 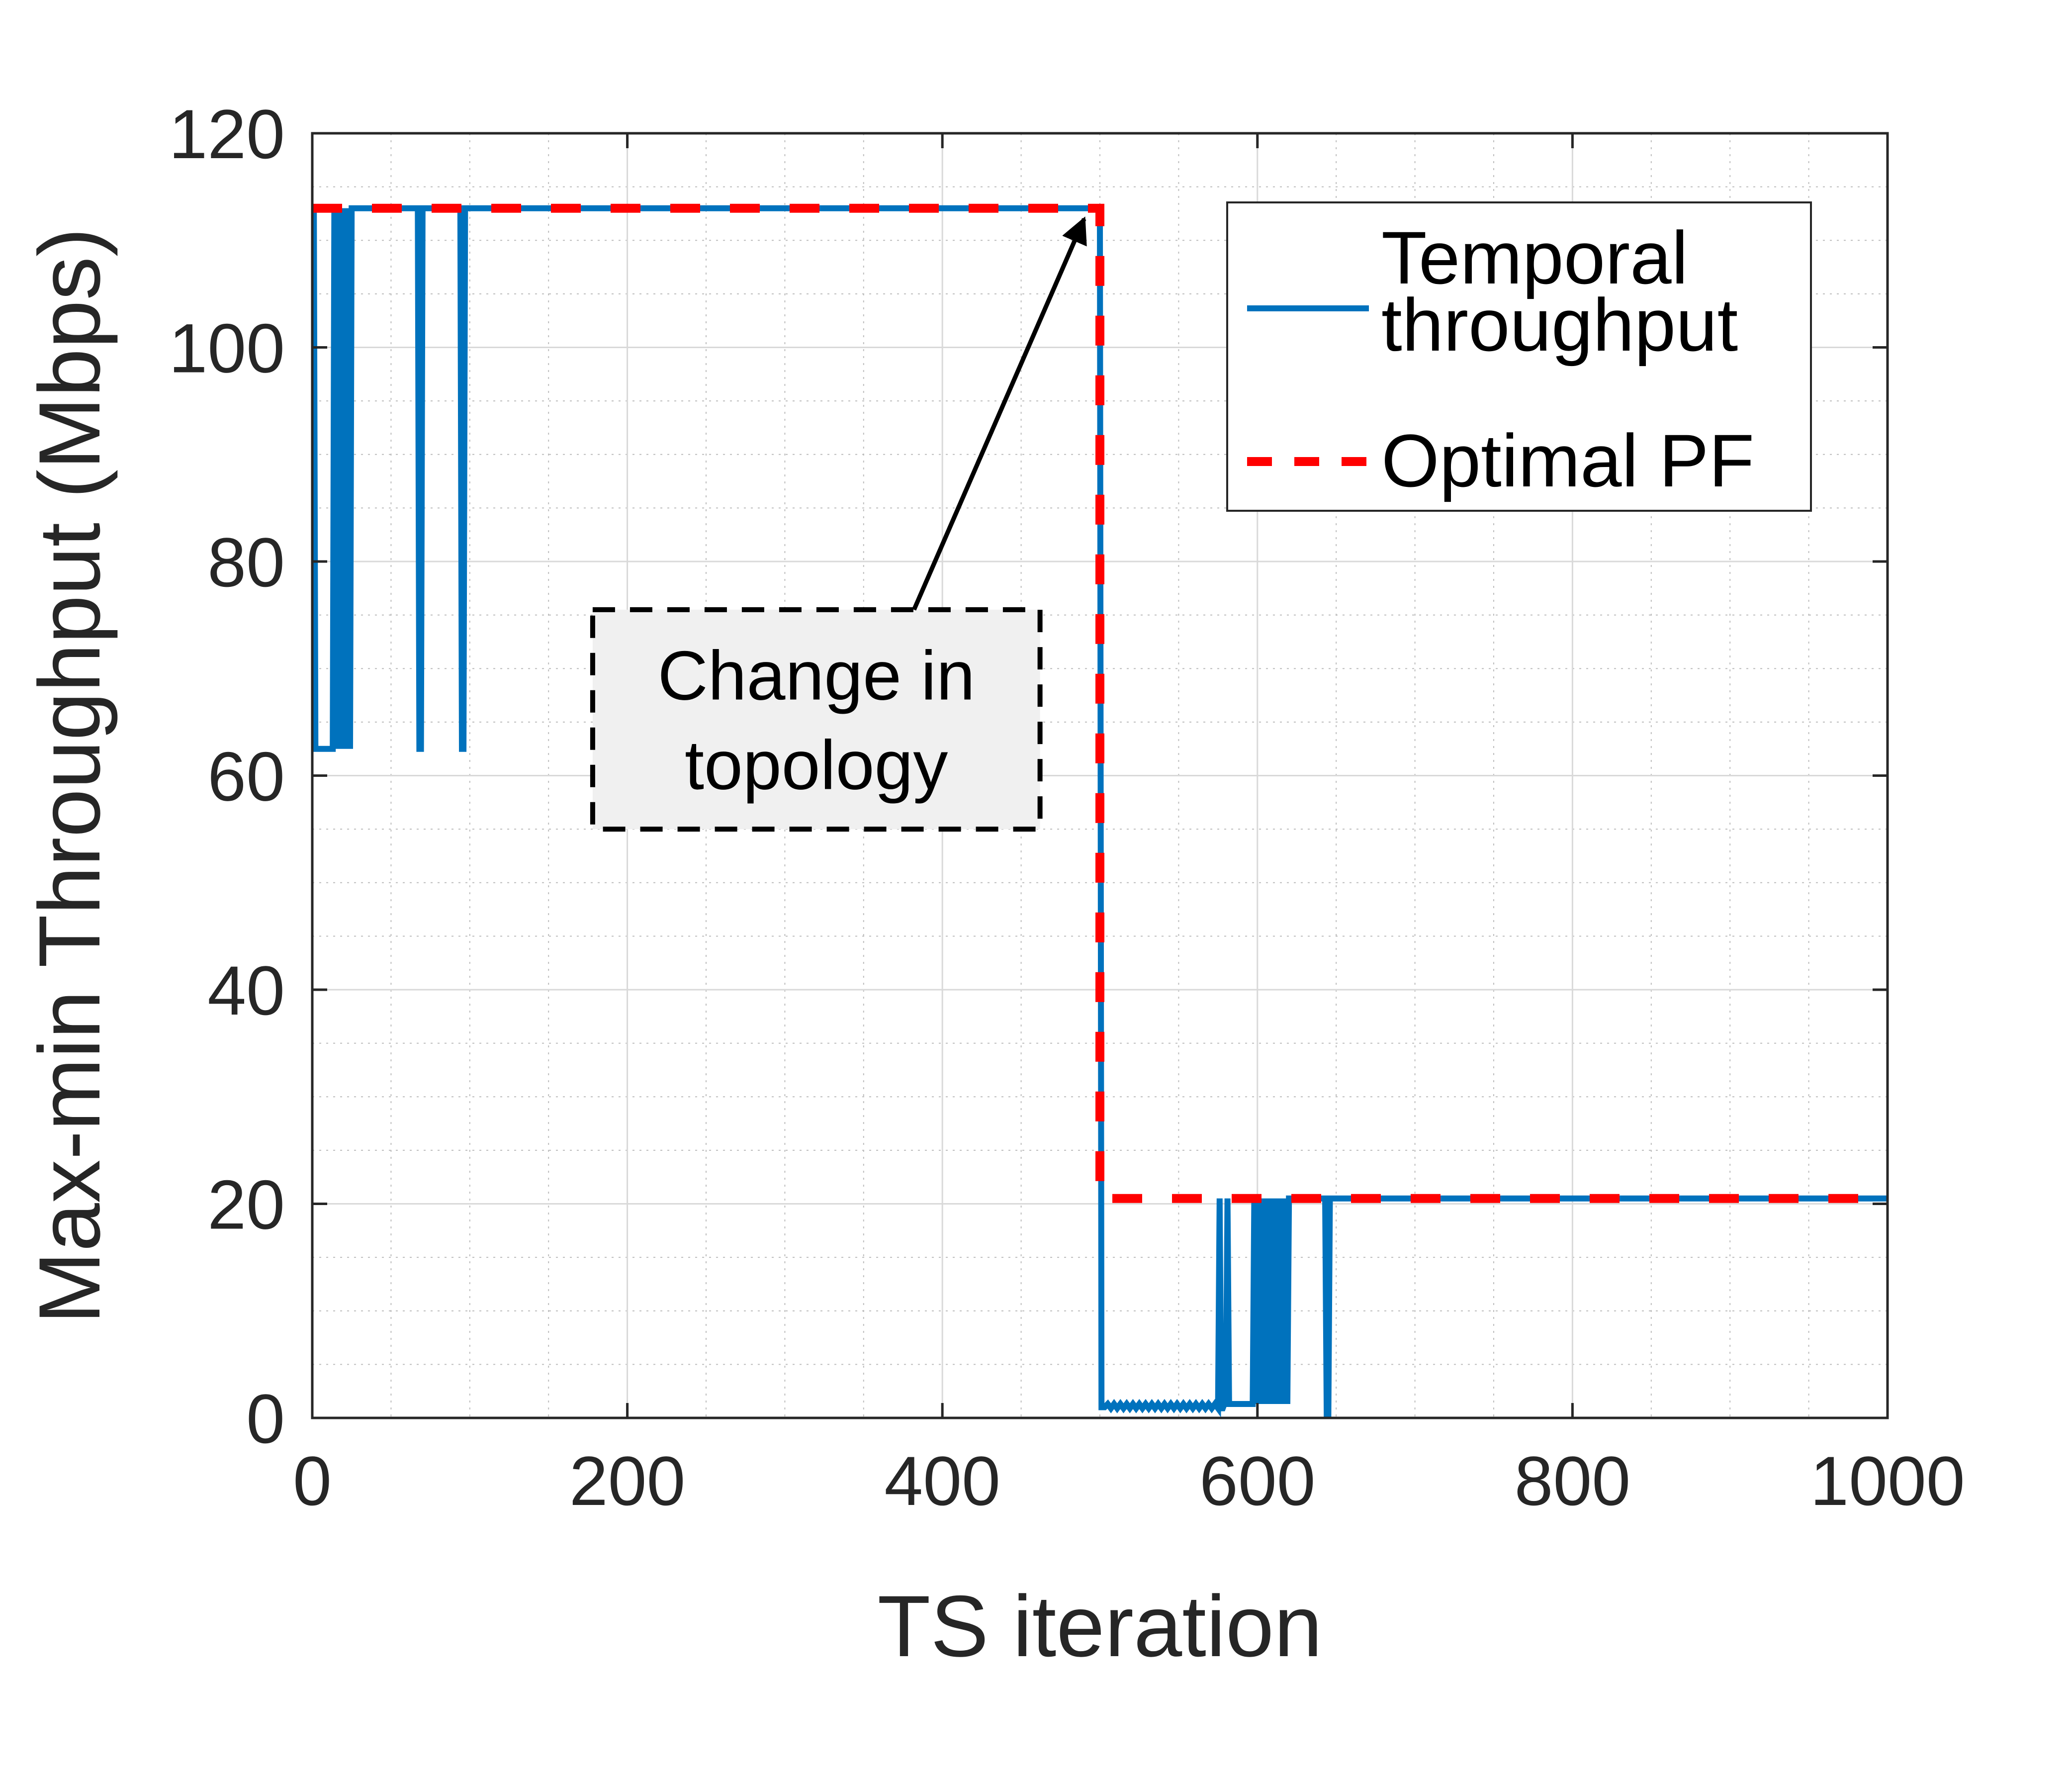 I want to click on annotation-text: Change in, so click(x=816, y=675).